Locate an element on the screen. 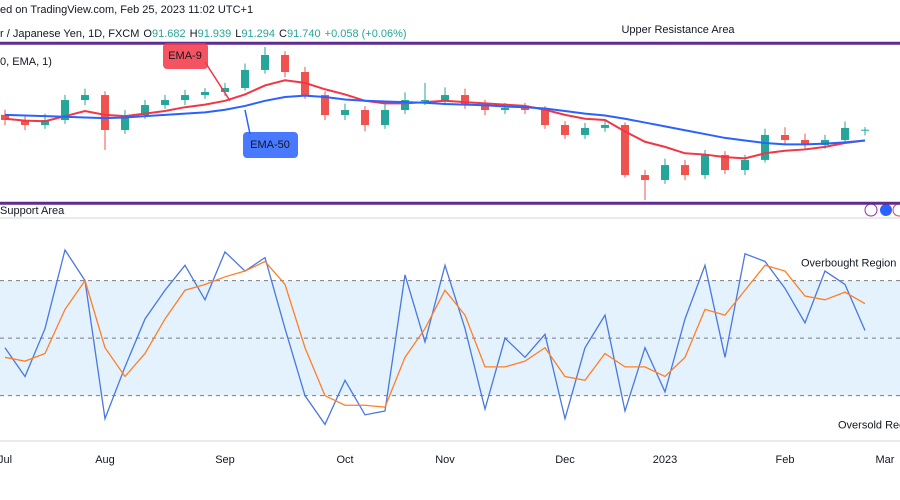 The image size is (900, 500). x-tick-label: Dec is located at coordinates (565, 460).